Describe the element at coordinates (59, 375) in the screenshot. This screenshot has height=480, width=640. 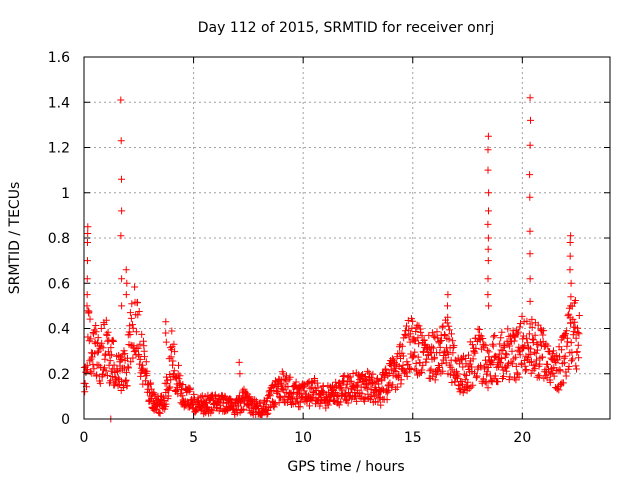
I see `y-tick-label: 0.2` at that location.